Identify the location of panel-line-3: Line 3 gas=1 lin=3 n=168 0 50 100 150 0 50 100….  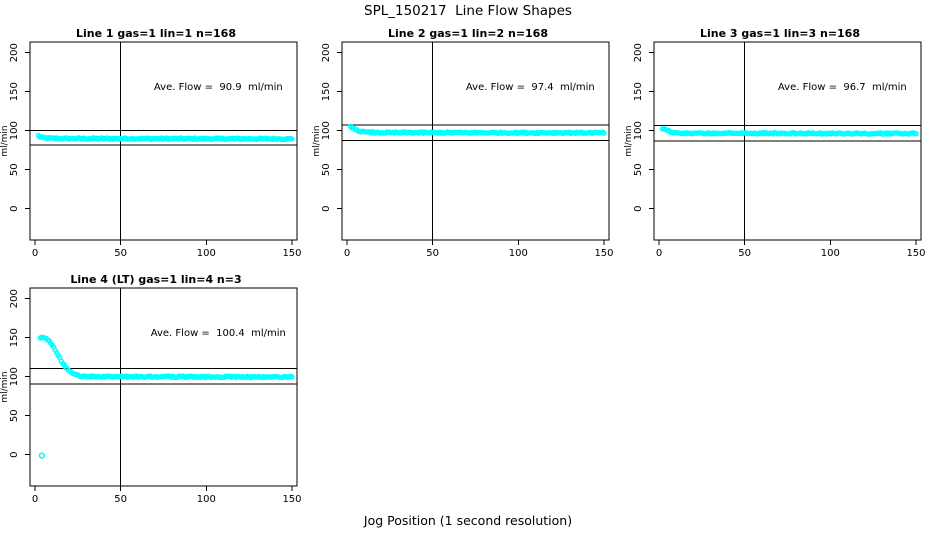
(780, 142).